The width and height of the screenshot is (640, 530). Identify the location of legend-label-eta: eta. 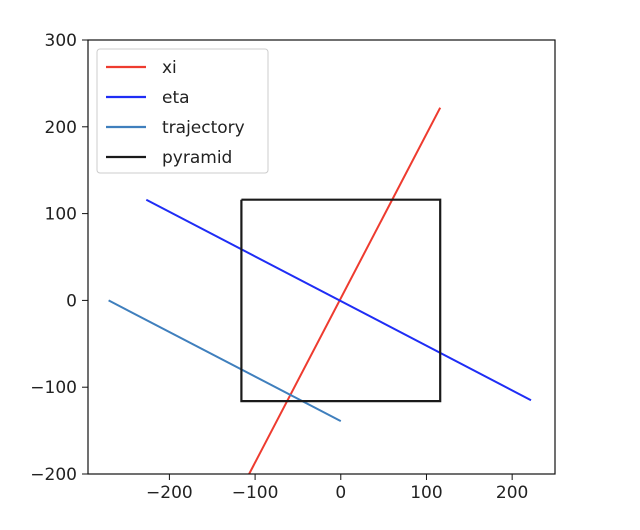
(176, 98).